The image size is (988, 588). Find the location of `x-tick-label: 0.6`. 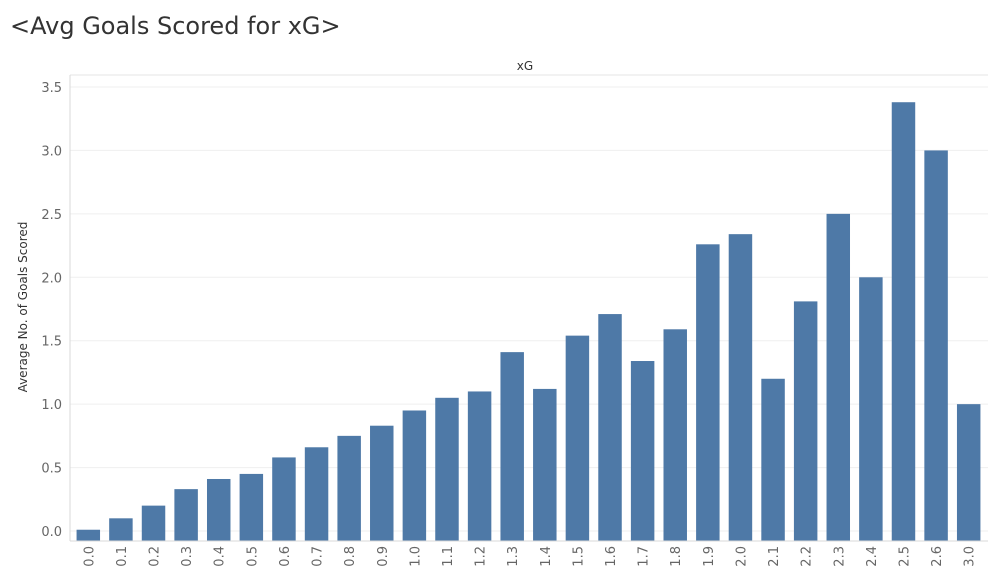

x-tick-label: 0.6 is located at coordinates (285, 556).